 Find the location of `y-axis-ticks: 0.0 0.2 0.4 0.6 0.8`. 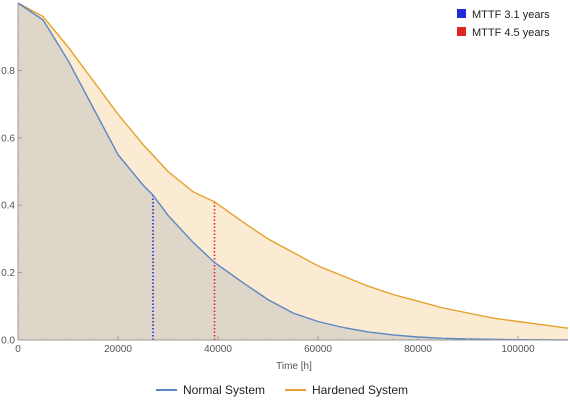

y-axis-ticks: 0.0 0.2 0.4 0.6 0.8 is located at coordinates (11, 183).